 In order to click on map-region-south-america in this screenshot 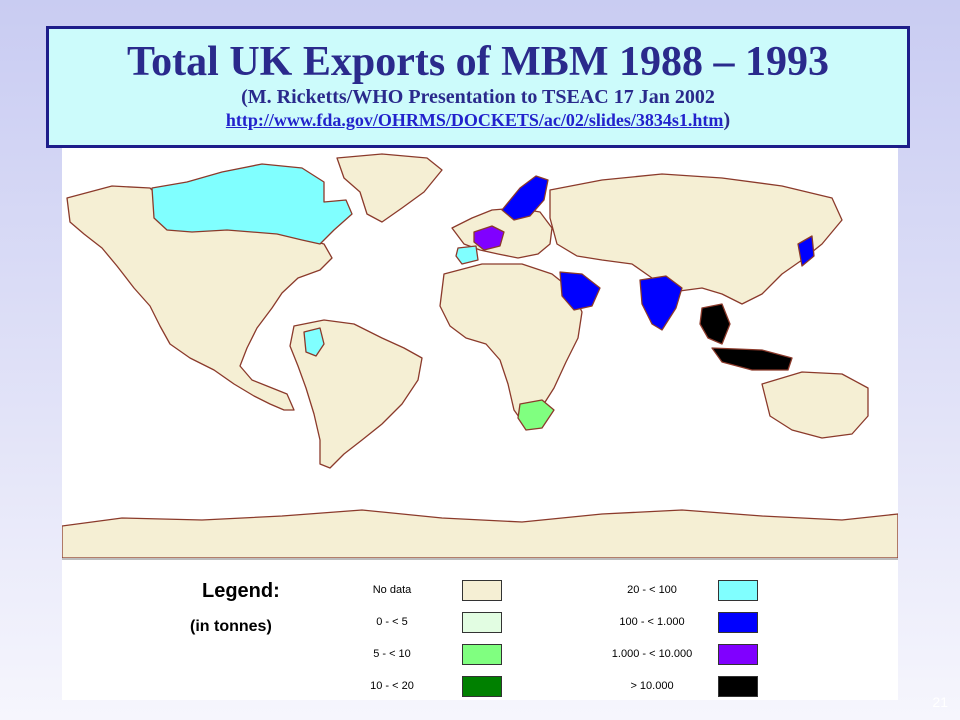, I will do `click(356, 394)`.